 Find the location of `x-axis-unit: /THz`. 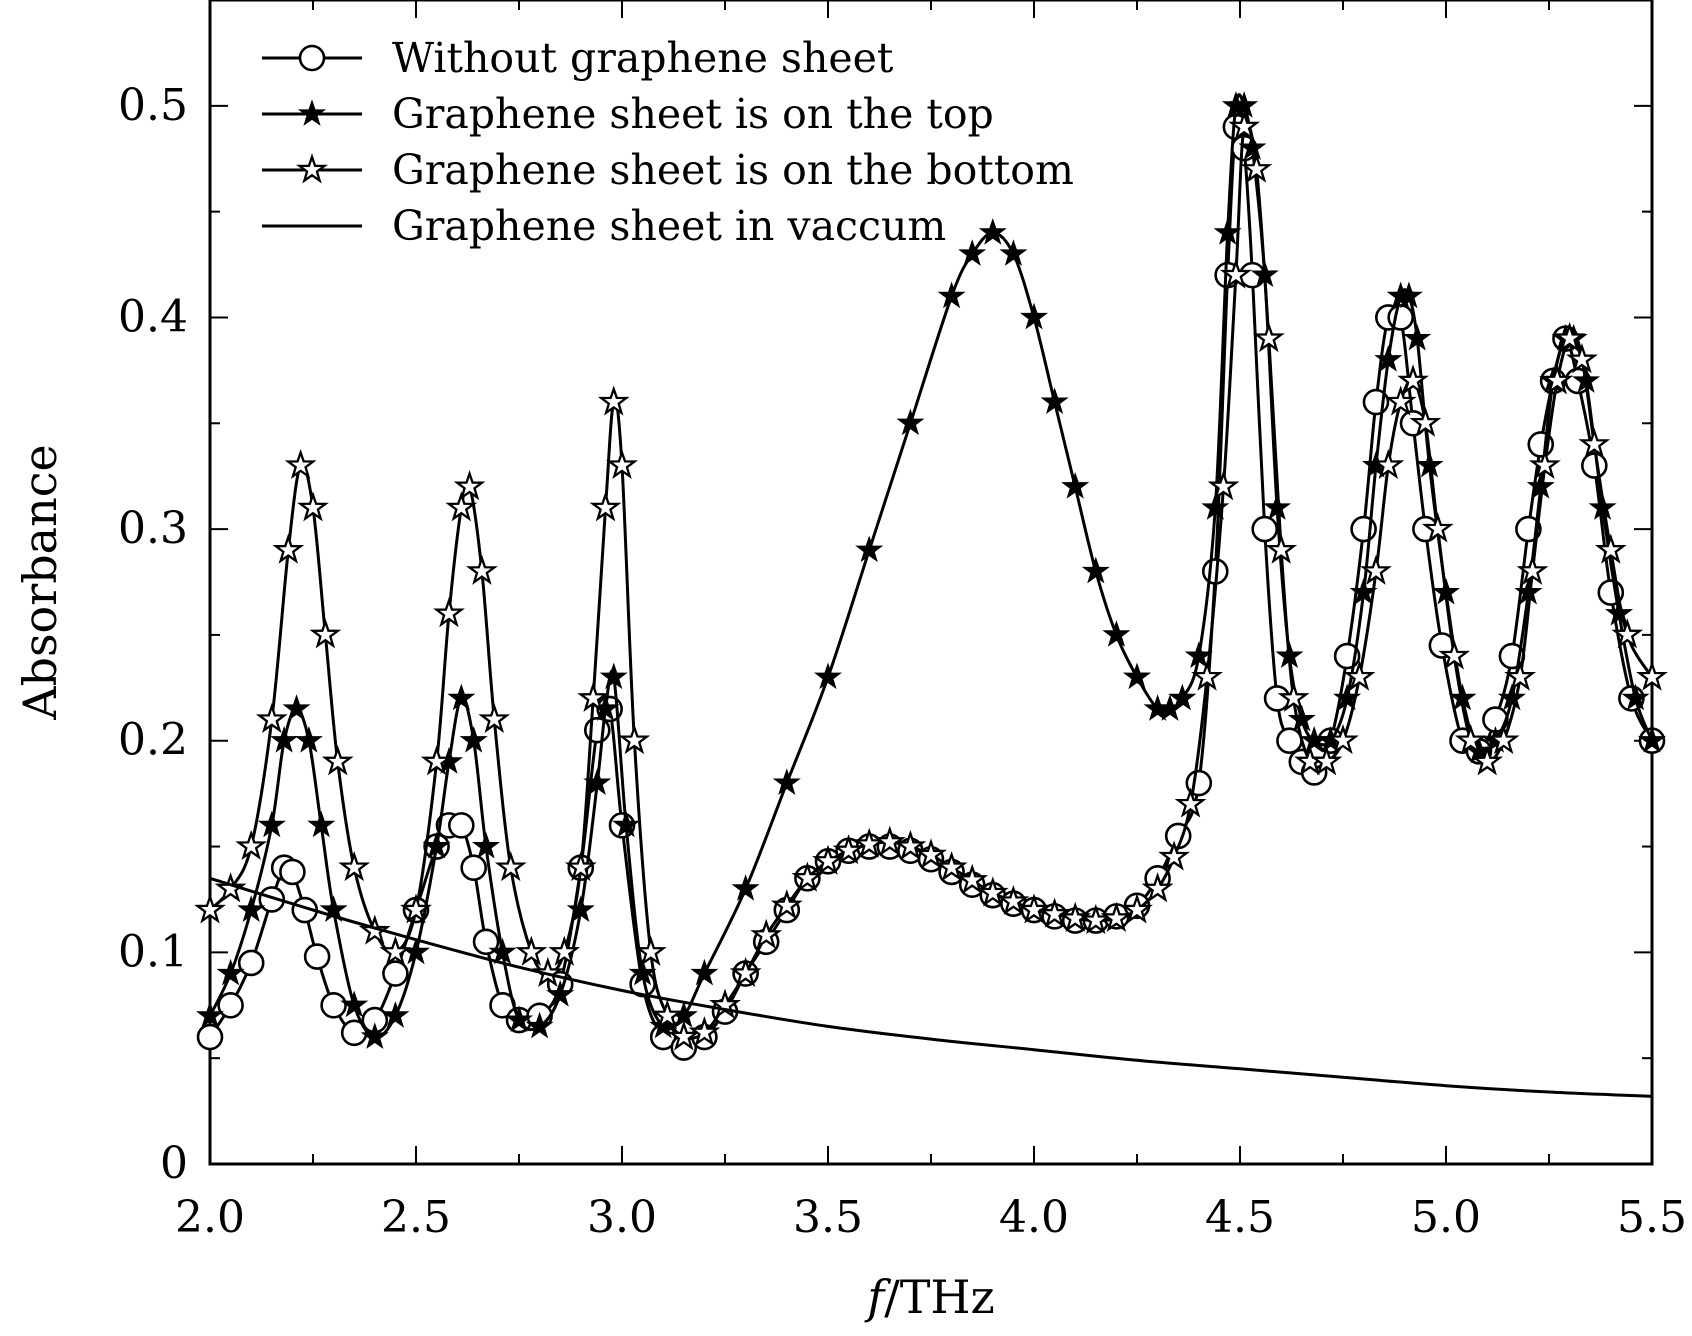

x-axis-unit: /THz is located at coordinates (939, 1297).